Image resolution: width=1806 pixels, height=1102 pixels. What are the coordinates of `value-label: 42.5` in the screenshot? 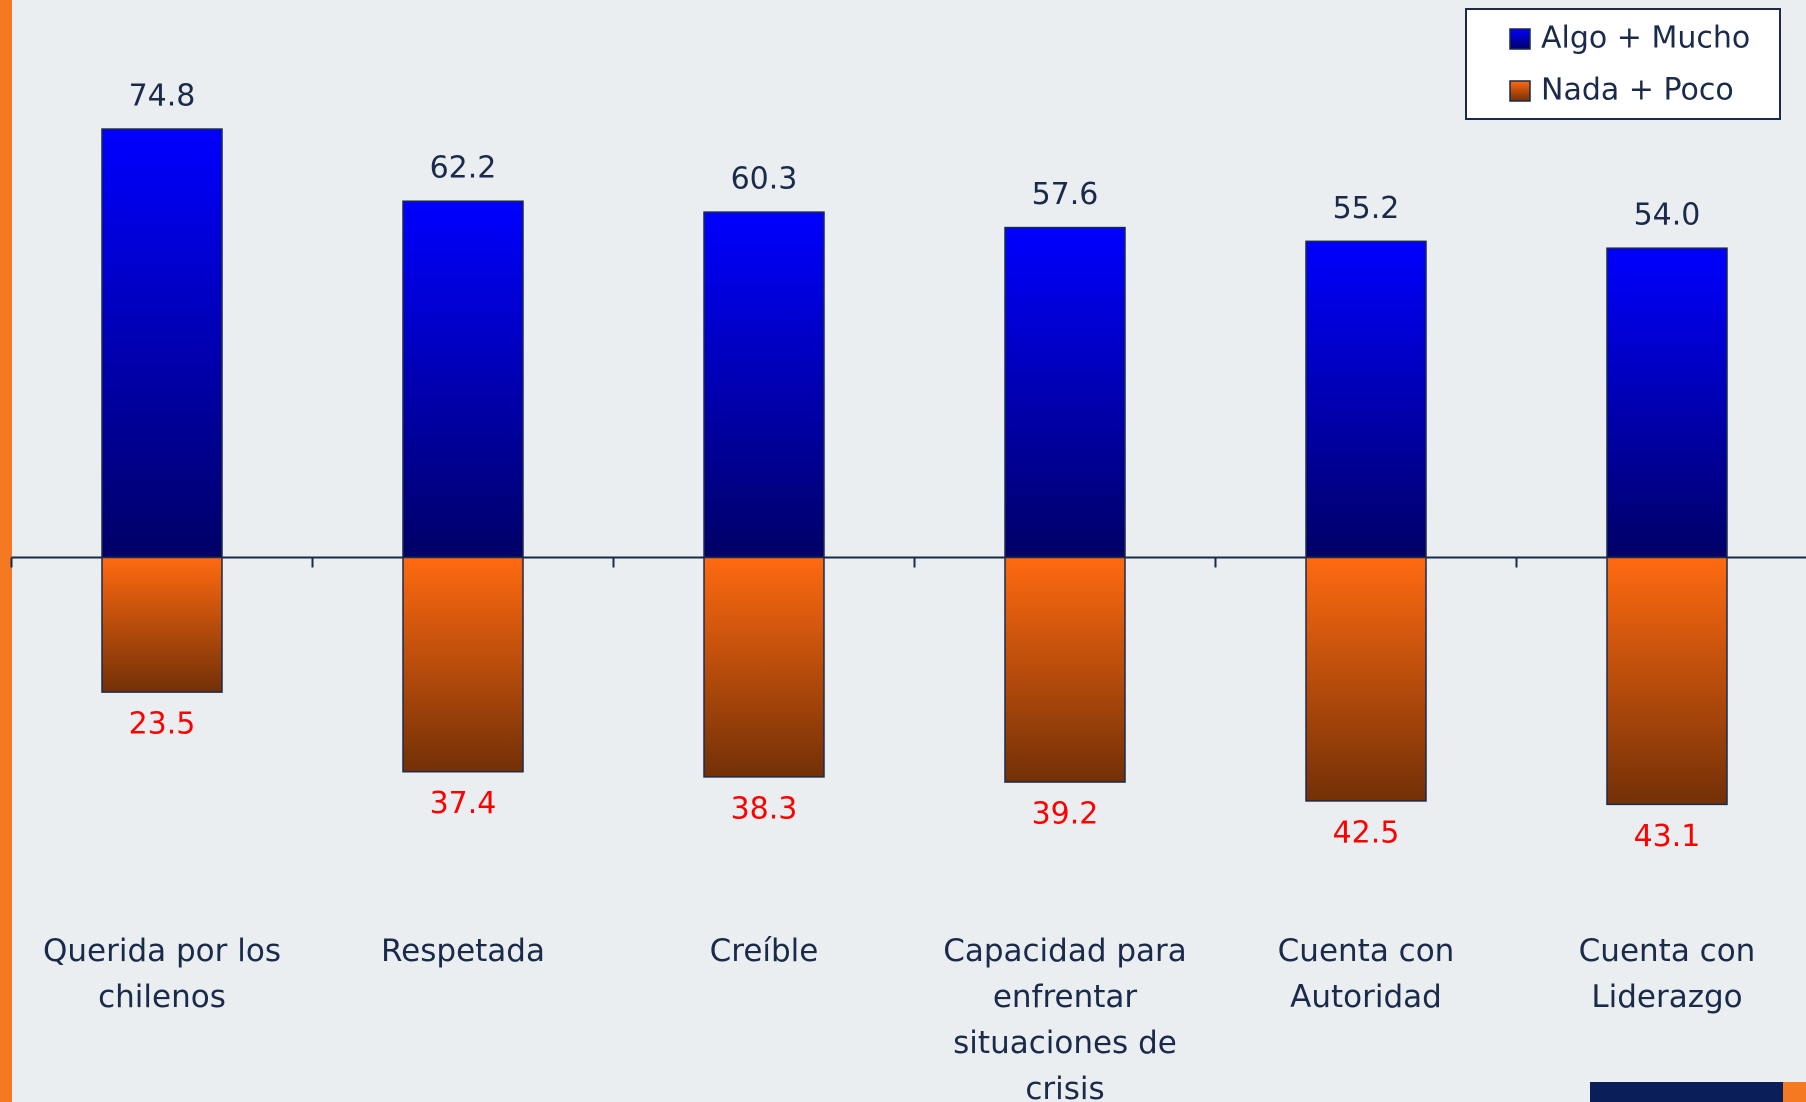 It's located at (1366, 832).